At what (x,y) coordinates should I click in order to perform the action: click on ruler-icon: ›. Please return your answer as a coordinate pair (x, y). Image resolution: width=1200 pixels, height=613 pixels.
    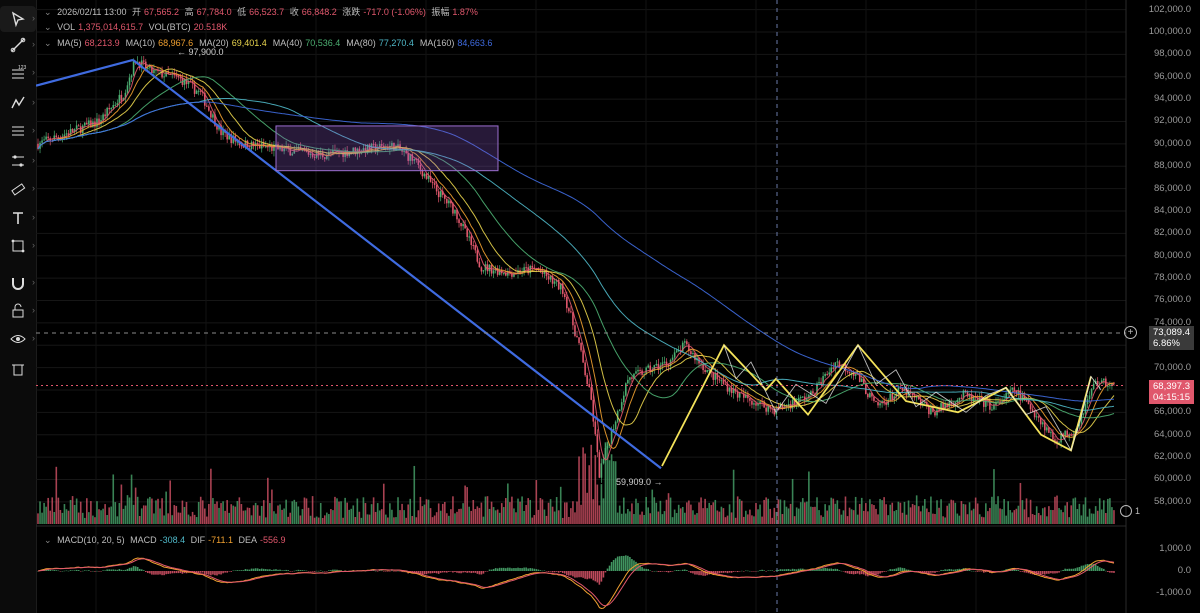
    Looking at the image, I should click on (18, 189).